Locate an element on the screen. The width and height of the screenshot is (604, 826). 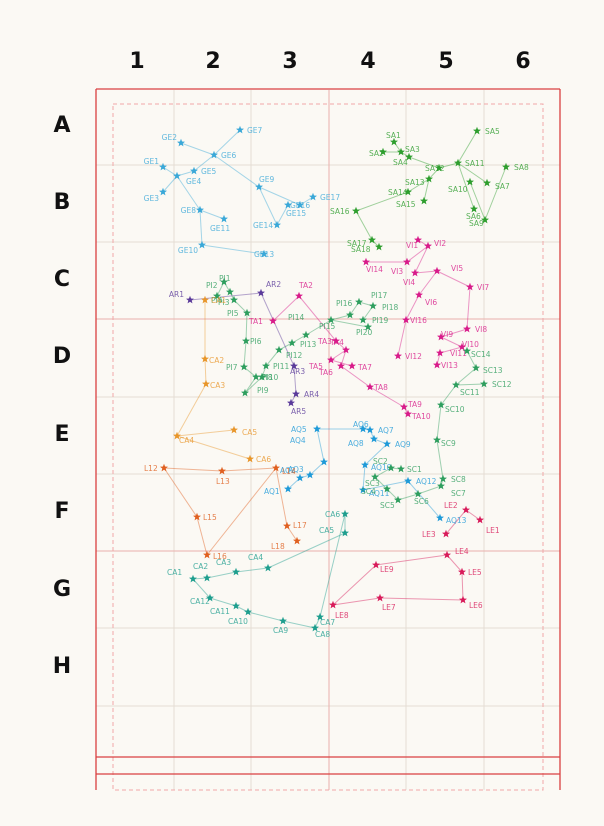
star-label: PI2 is located at coordinates (212, 285).